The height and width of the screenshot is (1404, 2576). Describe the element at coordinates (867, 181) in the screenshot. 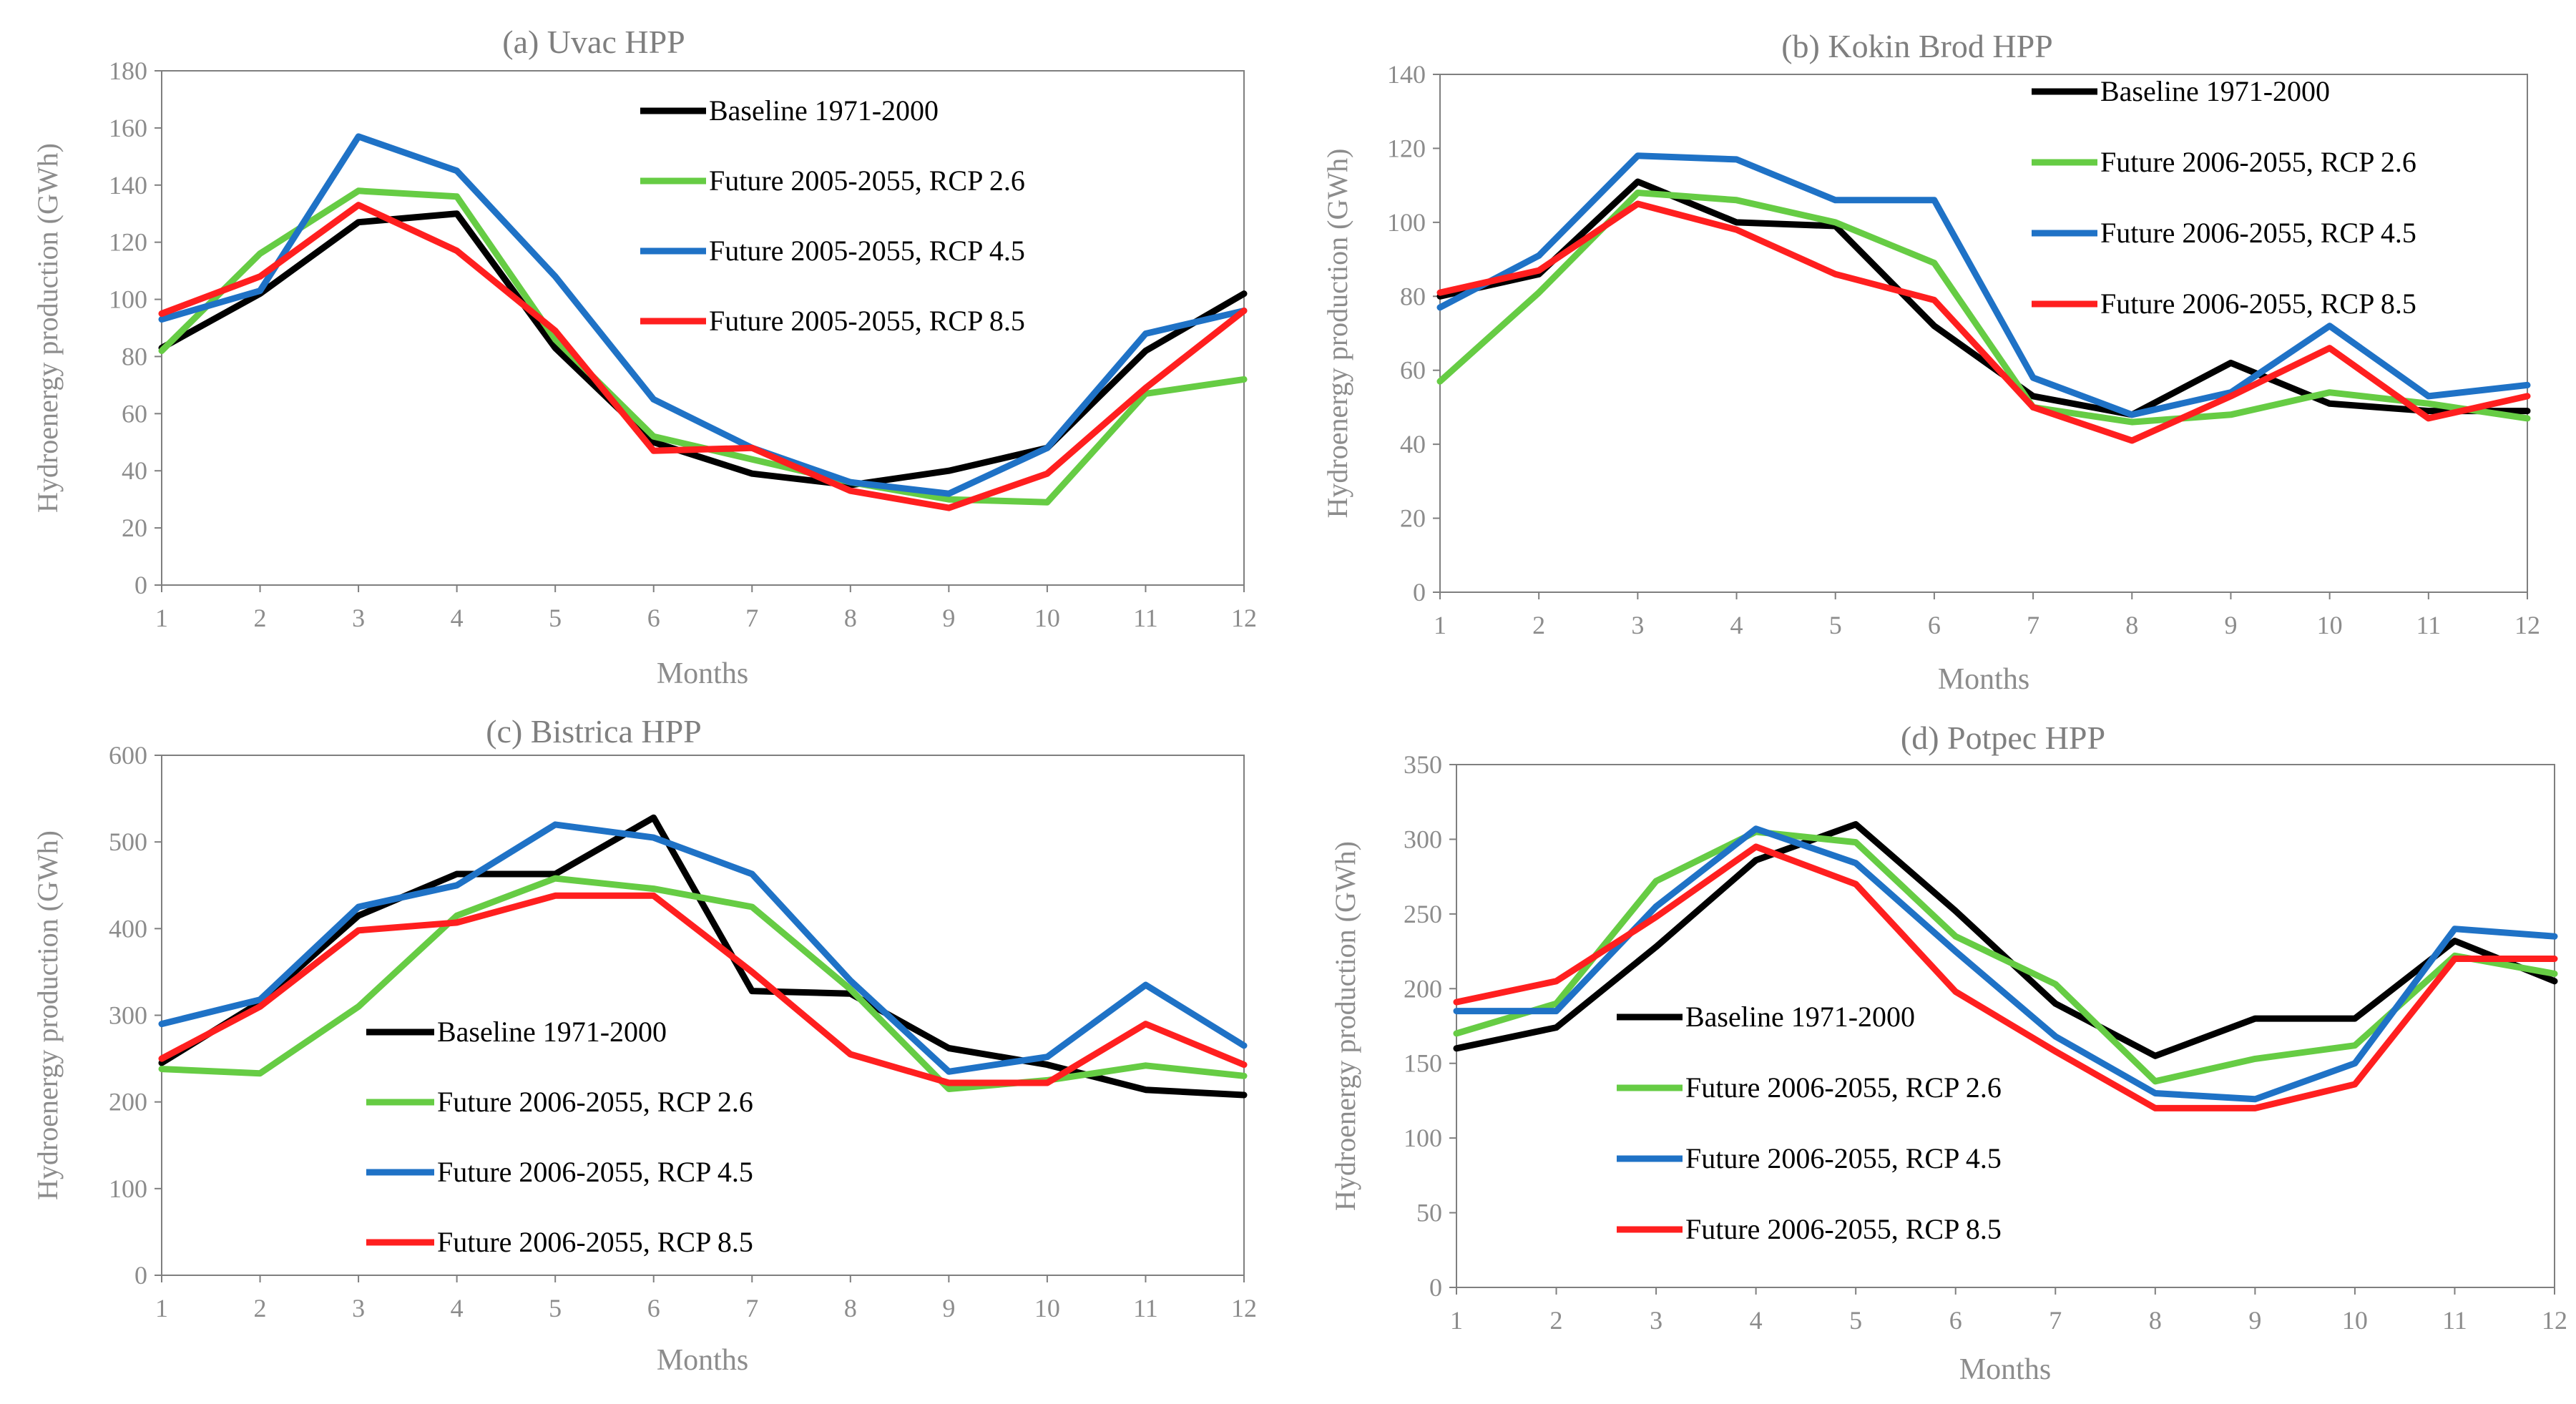

I see `legend-label-rcp26: Future 2005-2055, RCP 2.6` at that location.